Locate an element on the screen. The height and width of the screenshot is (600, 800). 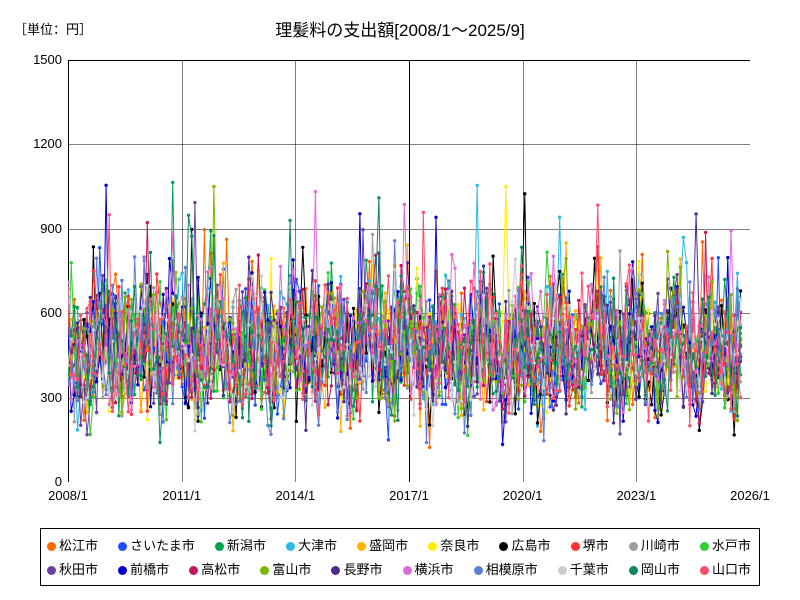
legend-item: さいたま市 is located at coordinates (156, 546).